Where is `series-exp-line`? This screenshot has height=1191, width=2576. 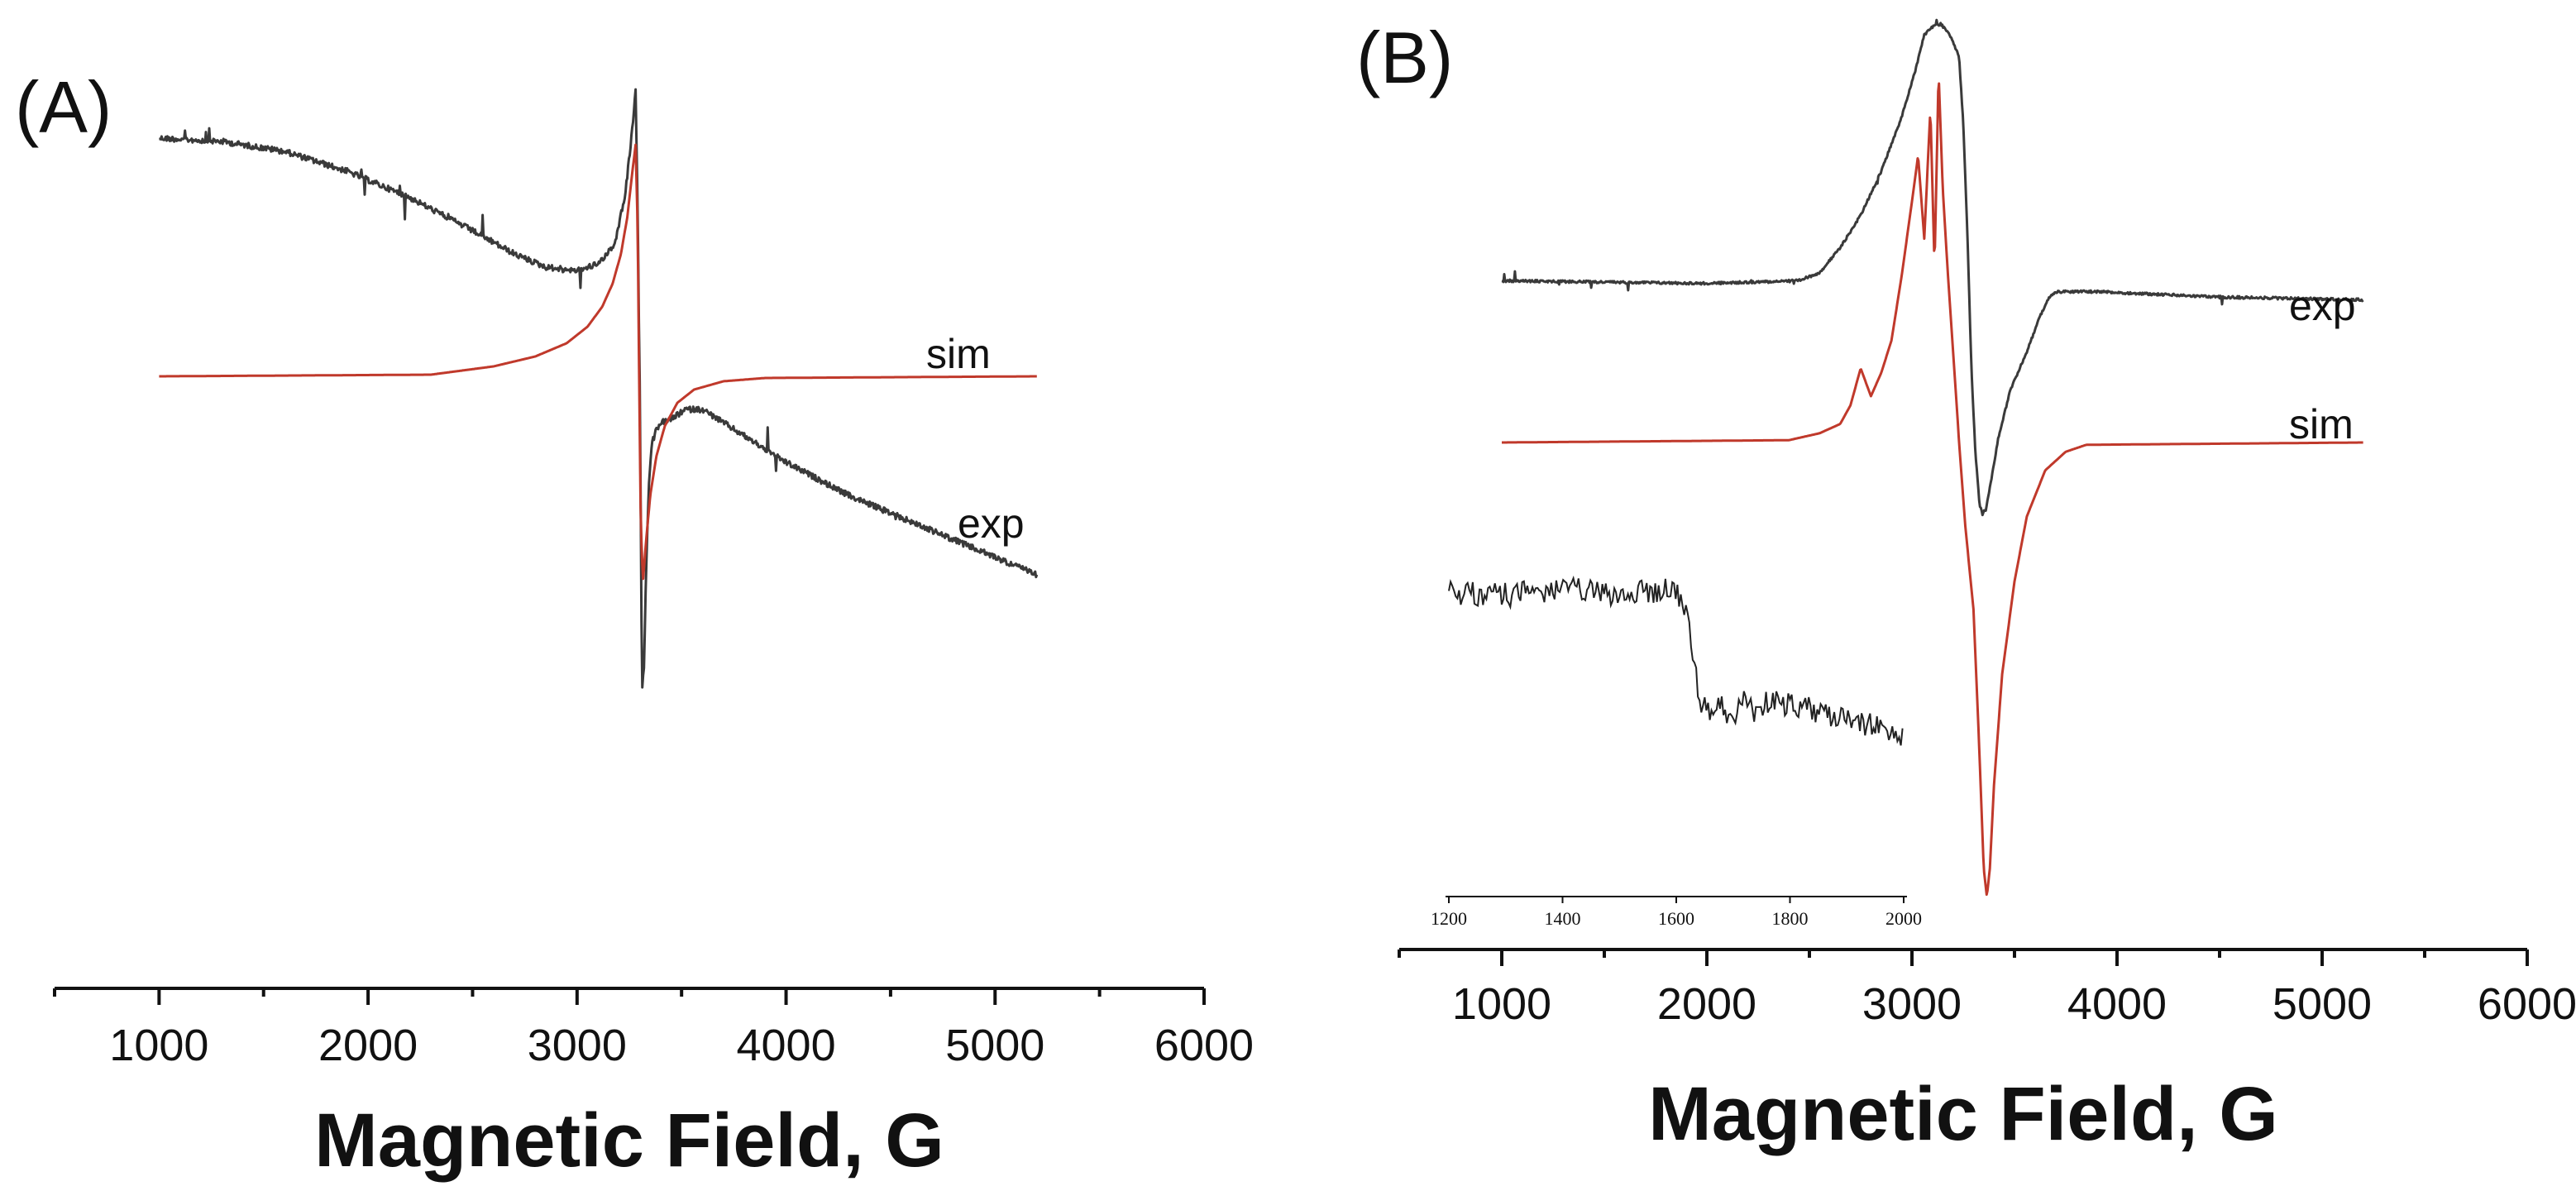
series-exp-line is located at coordinates (1932, 267).